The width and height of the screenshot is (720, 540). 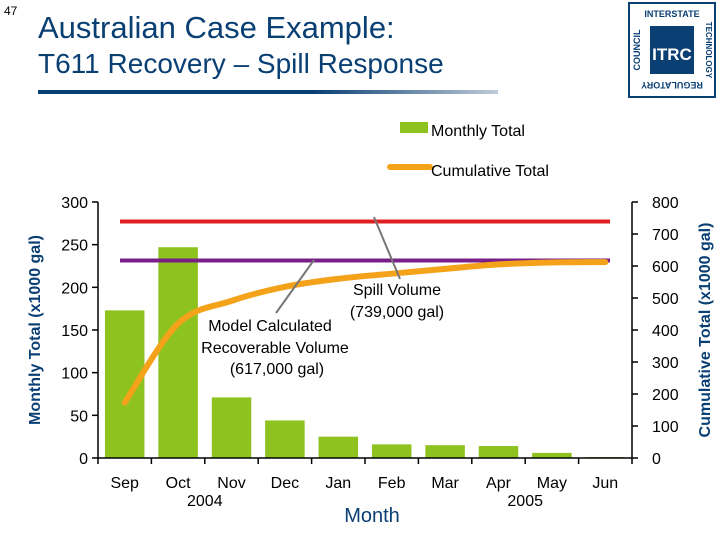 I want to click on y-right-tick-label: 0, so click(x=656, y=459).